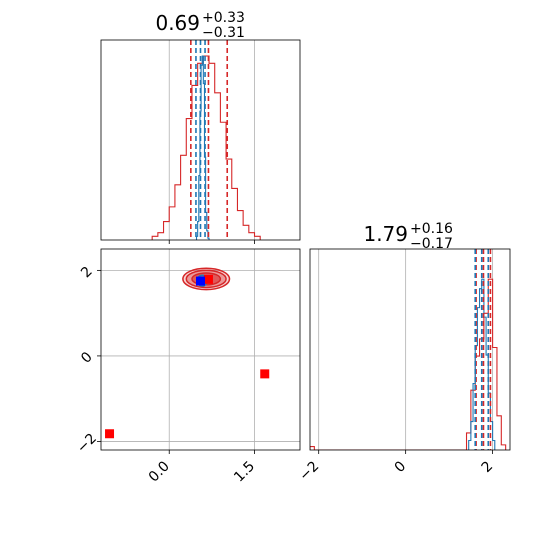 This screenshot has width=550, height=550. What do you see at coordinates (223, 33) in the screenshot?
I see `title-lower: −0.31` at bounding box center [223, 33].